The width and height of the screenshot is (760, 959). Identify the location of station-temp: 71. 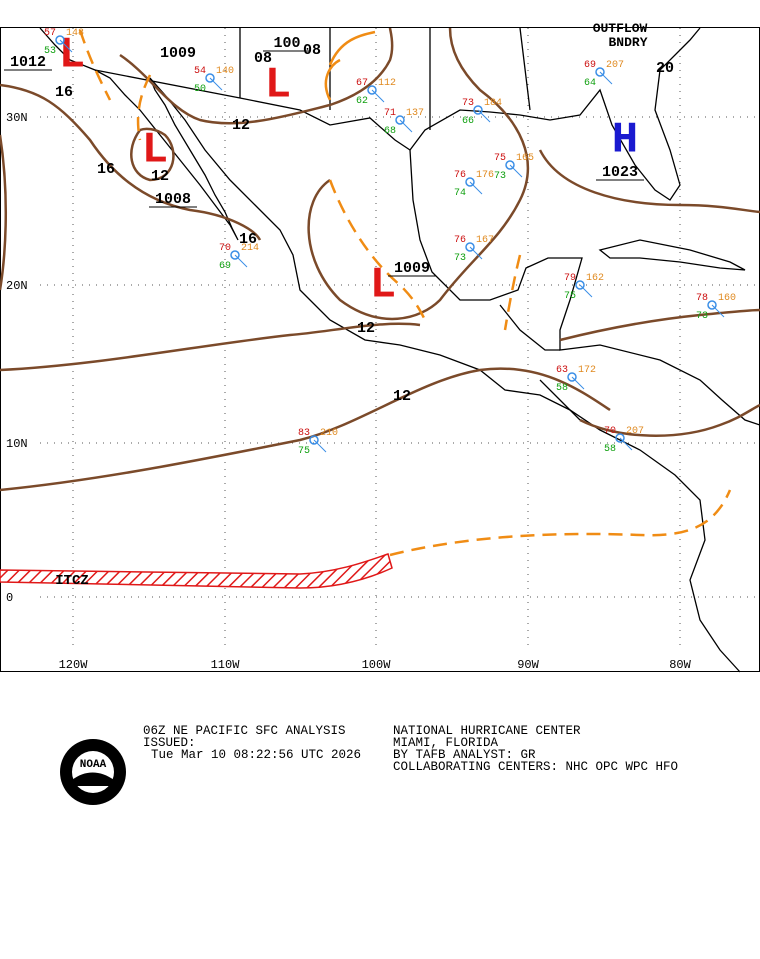
(390, 113).